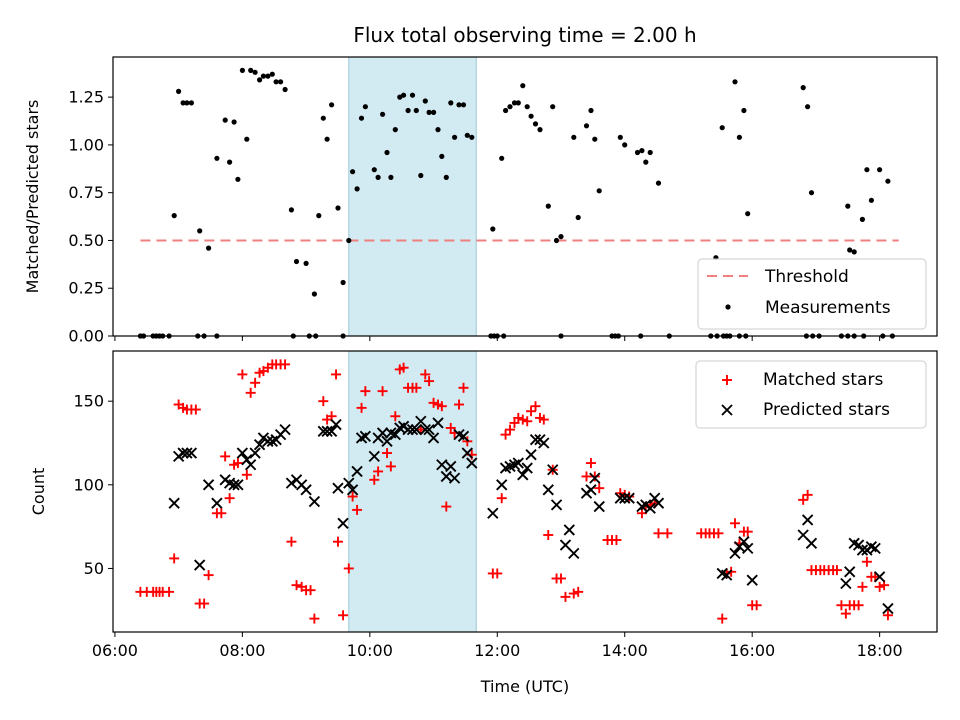  Describe the element at coordinates (412, 196) in the screenshot. I see `top-observing-span` at that location.